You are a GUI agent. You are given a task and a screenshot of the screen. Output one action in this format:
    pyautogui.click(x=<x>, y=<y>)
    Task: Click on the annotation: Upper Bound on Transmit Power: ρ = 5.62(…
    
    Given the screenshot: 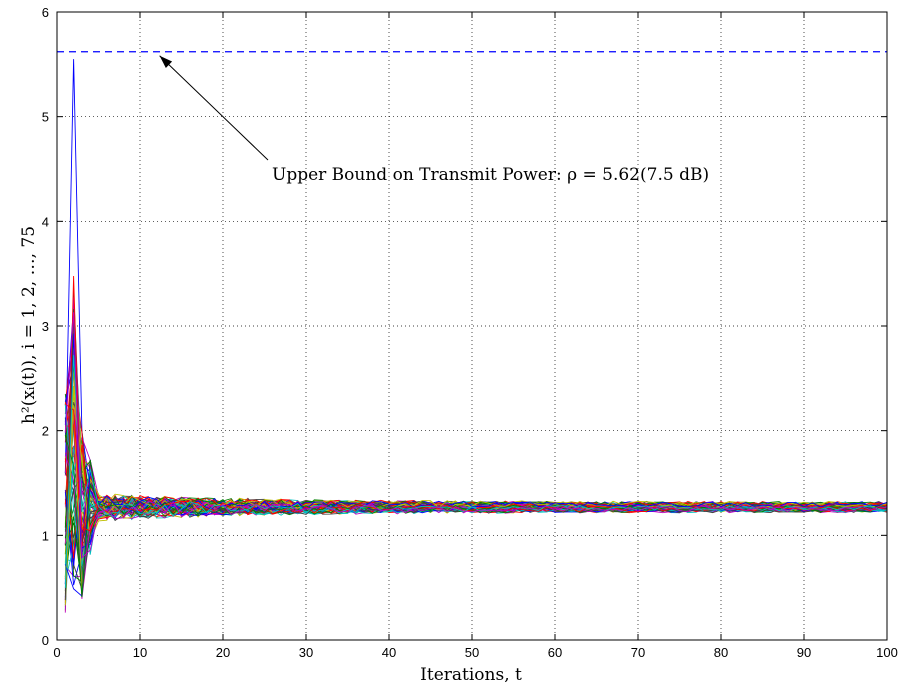 What is the action you would take?
    pyautogui.click(x=434, y=120)
    